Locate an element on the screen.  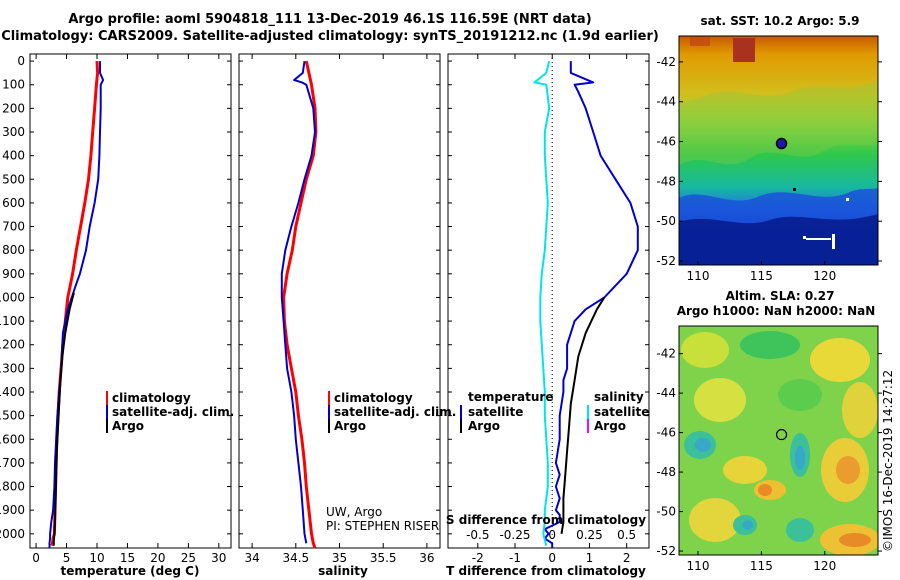
s-difference-tick-label: 0.25 is located at coordinates (589, 535).